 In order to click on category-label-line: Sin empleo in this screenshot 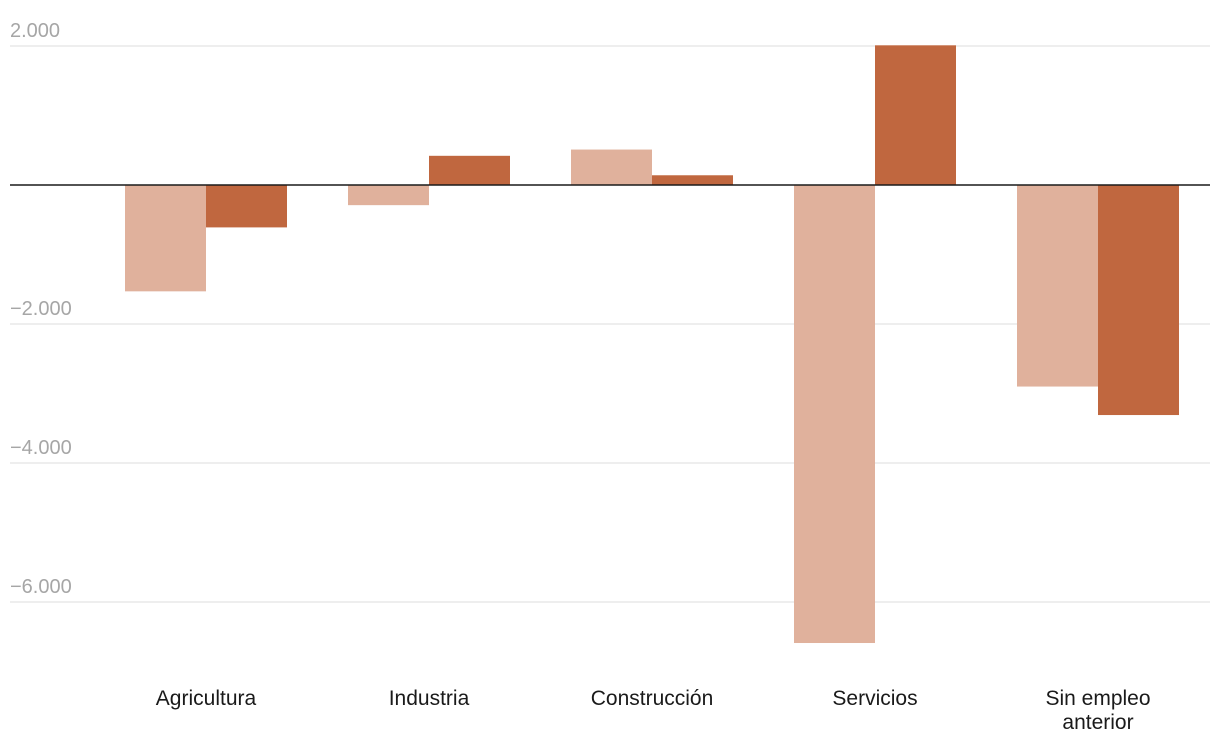, I will do `click(1097, 698)`.